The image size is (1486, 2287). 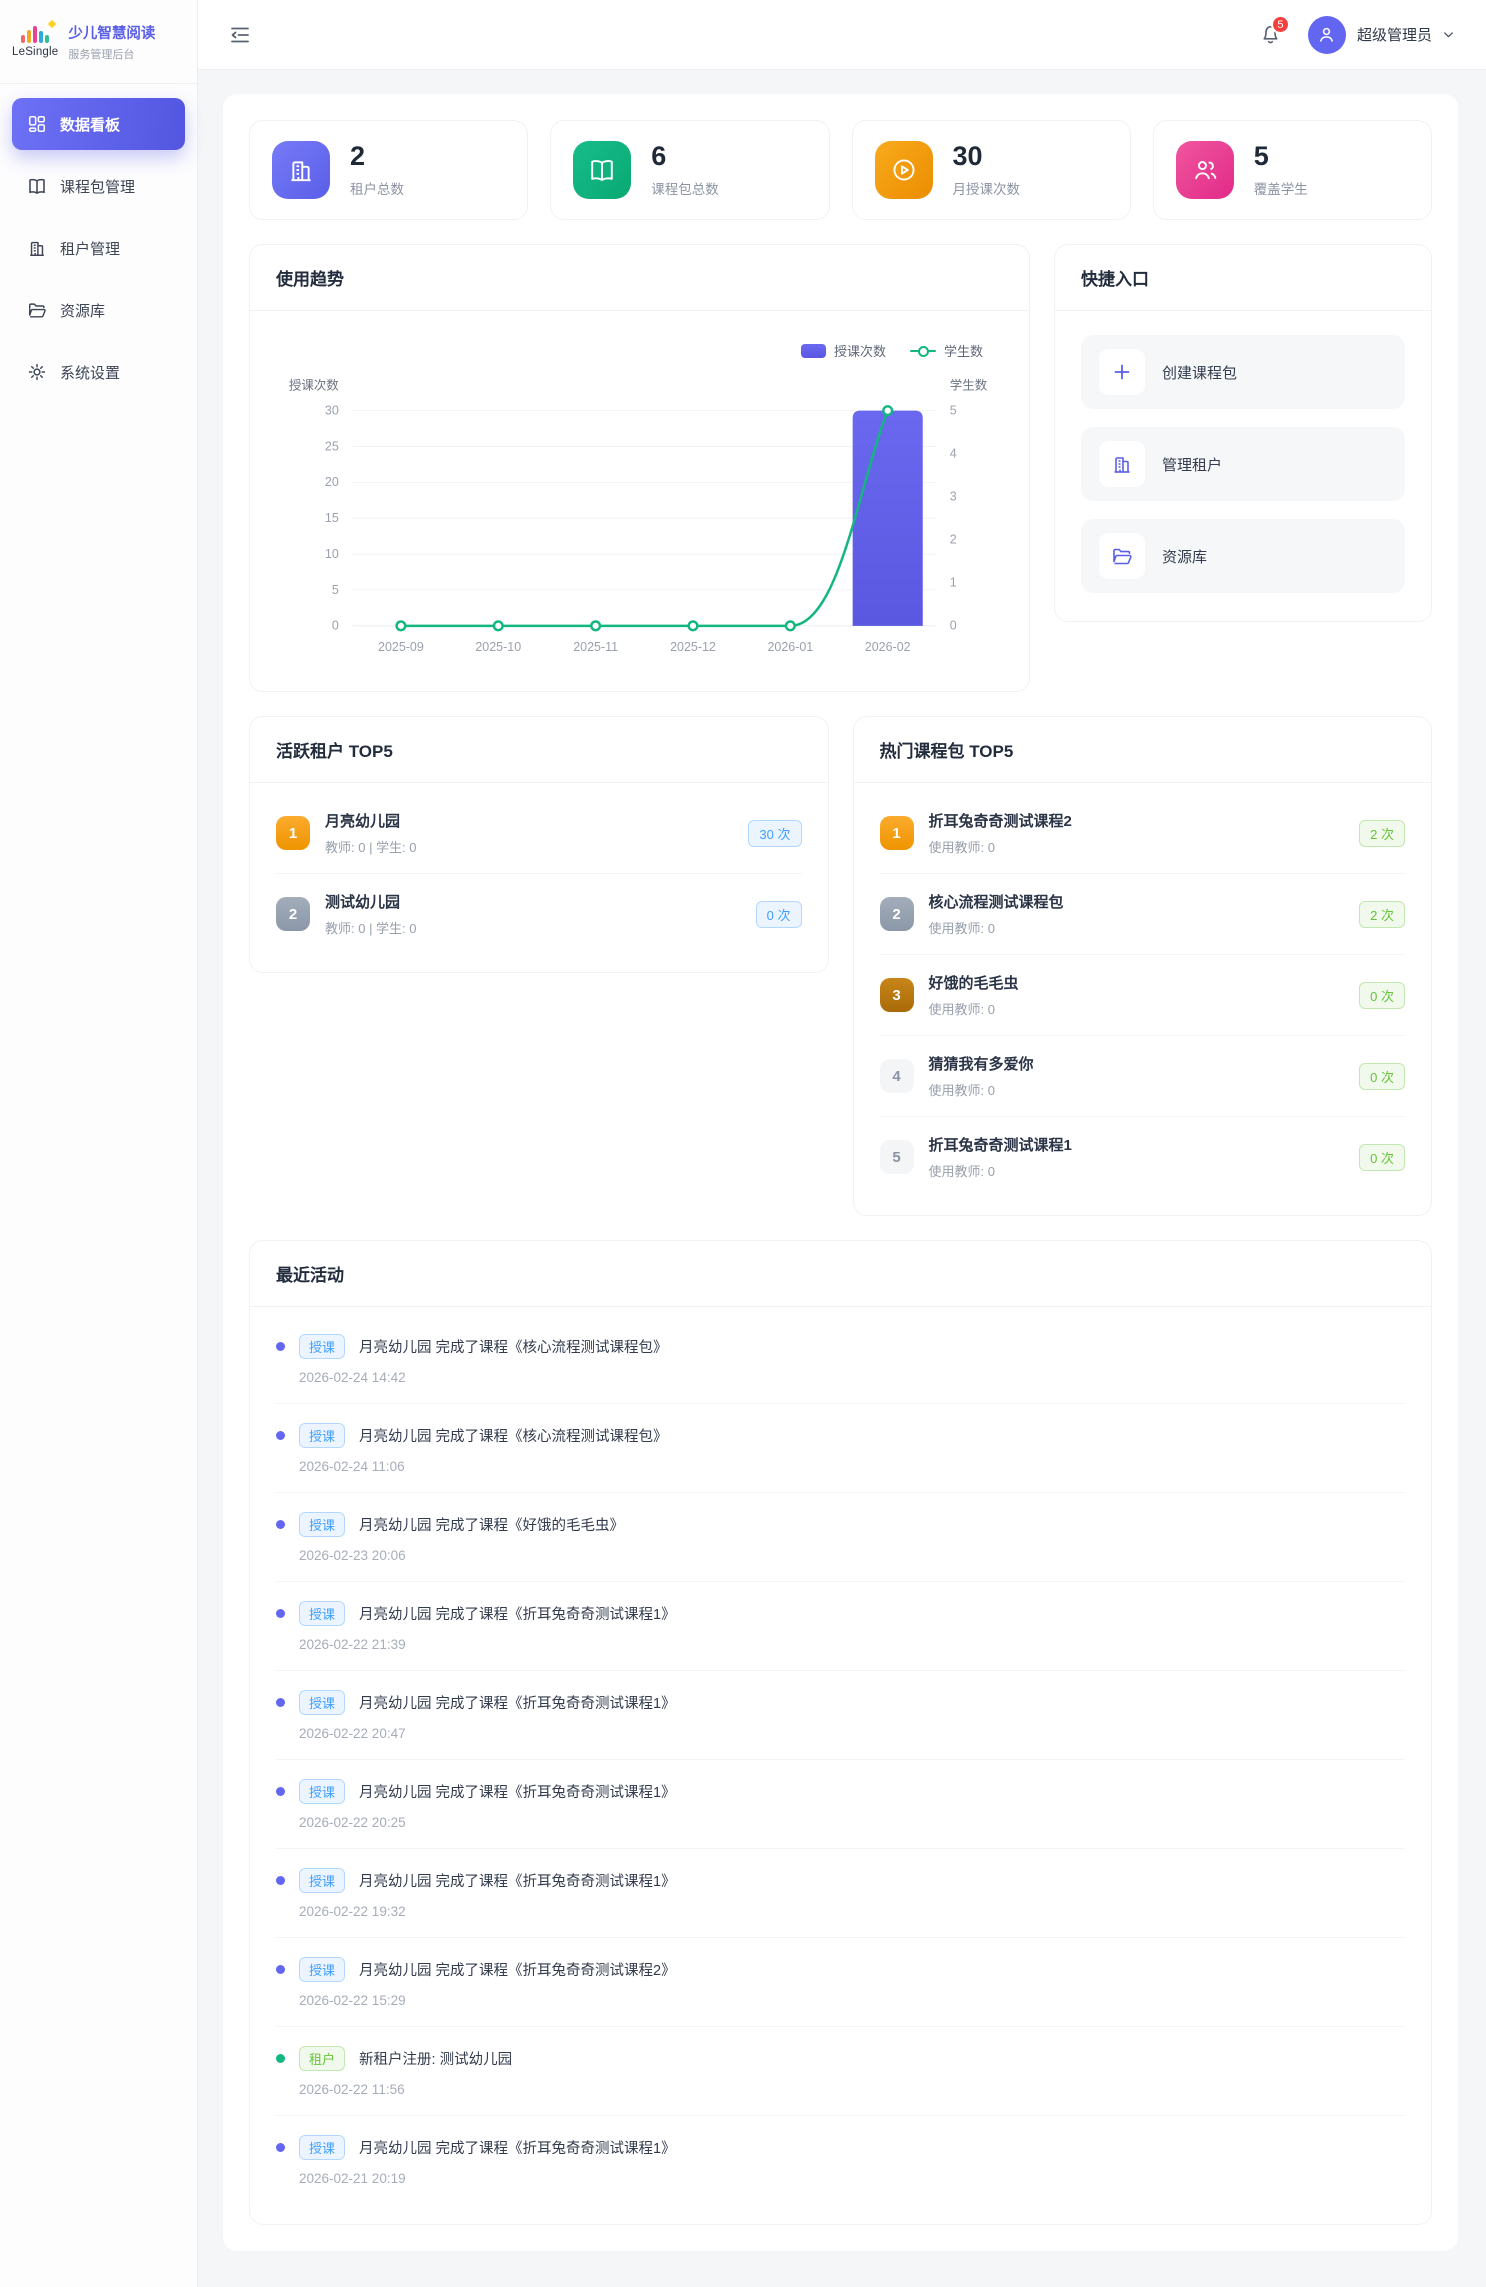 What do you see at coordinates (99, 1143) in the screenshot?
I see `sidebar: LeSingle 少儿智慧阅读 服务管理后台 数据看板 课程包管理` at bounding box center [99, 1143].